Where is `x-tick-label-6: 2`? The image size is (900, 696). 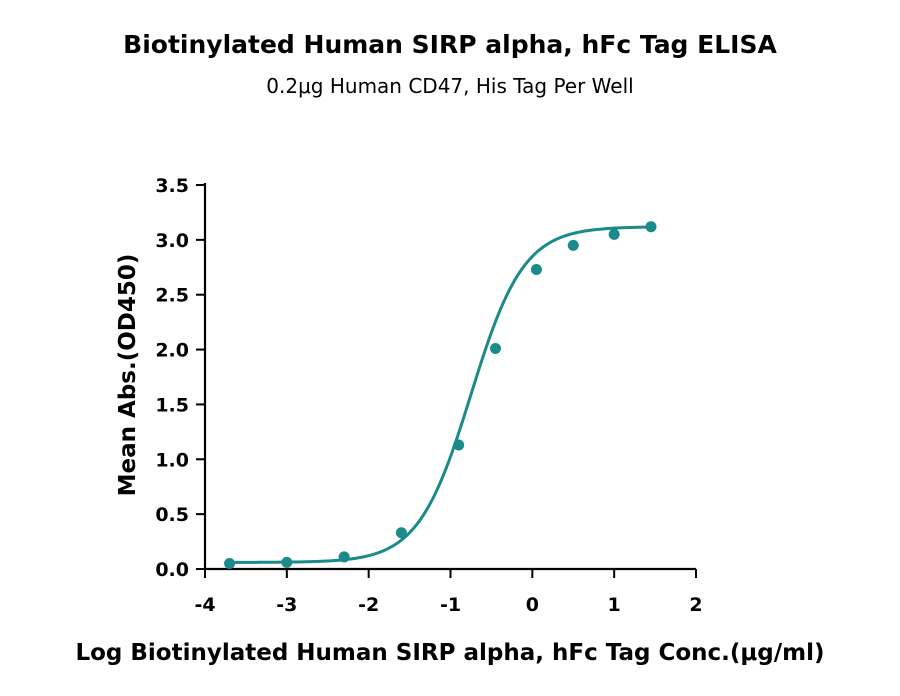
x-tick-label-6: 2 is located at coordinates (695, 605).